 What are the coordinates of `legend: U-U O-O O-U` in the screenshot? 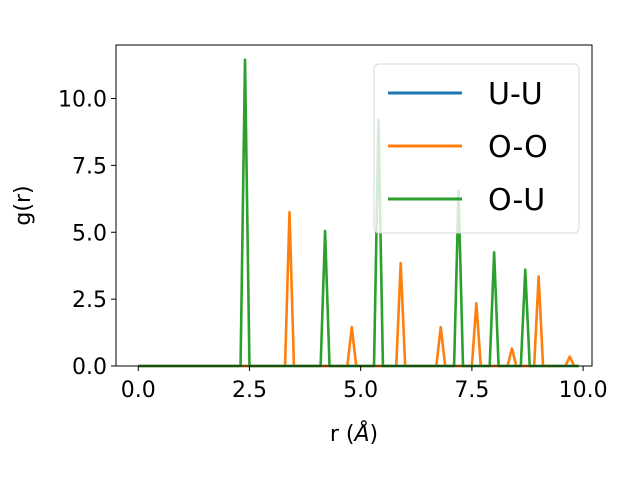 It's located at (476, 148).